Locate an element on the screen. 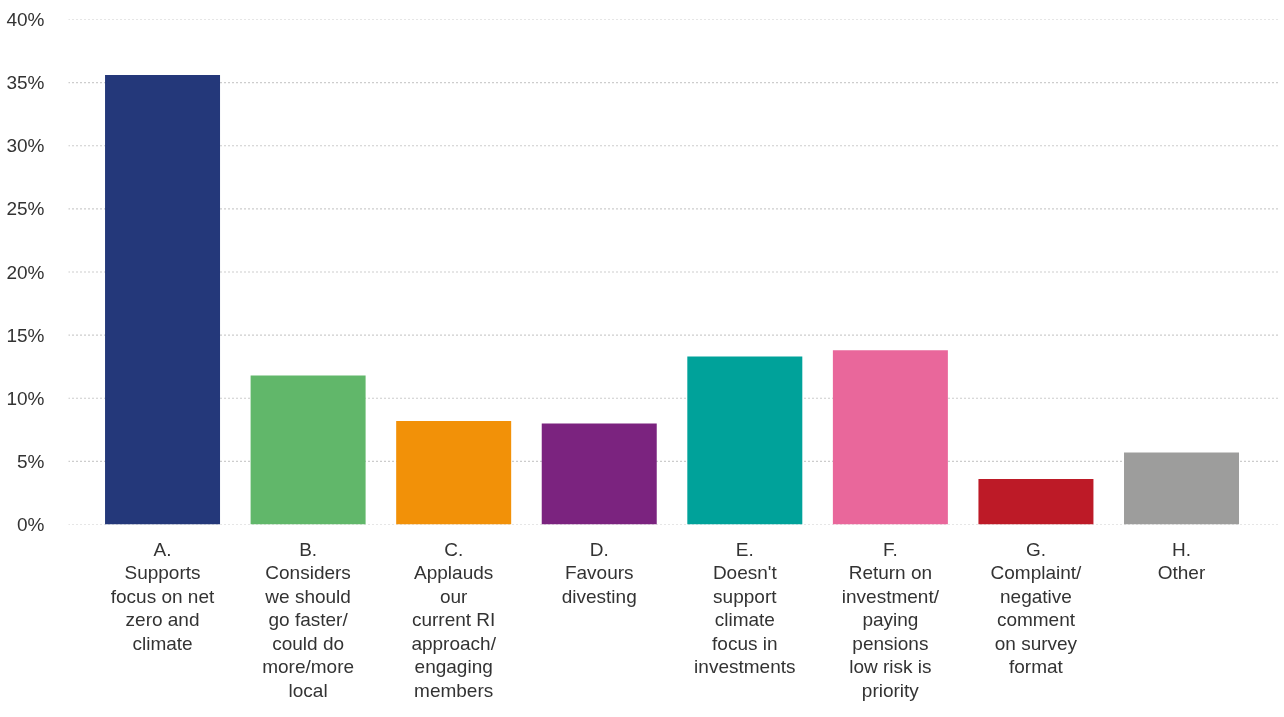 The image size is (1284, 717). y-tick-label: 15% is located at coordinates (25, 335).